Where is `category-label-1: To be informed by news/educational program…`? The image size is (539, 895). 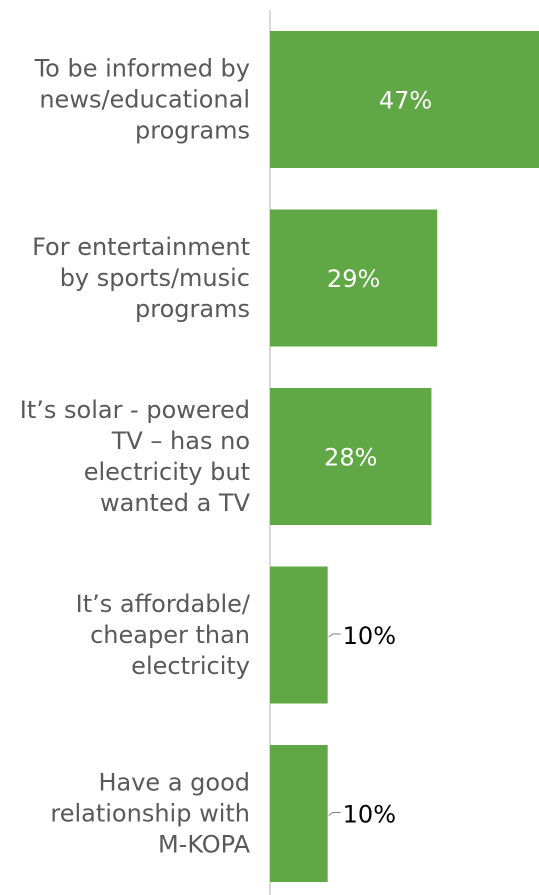
category-label-1: To be informed by news/educational program… is located at coordinates (142, 100).